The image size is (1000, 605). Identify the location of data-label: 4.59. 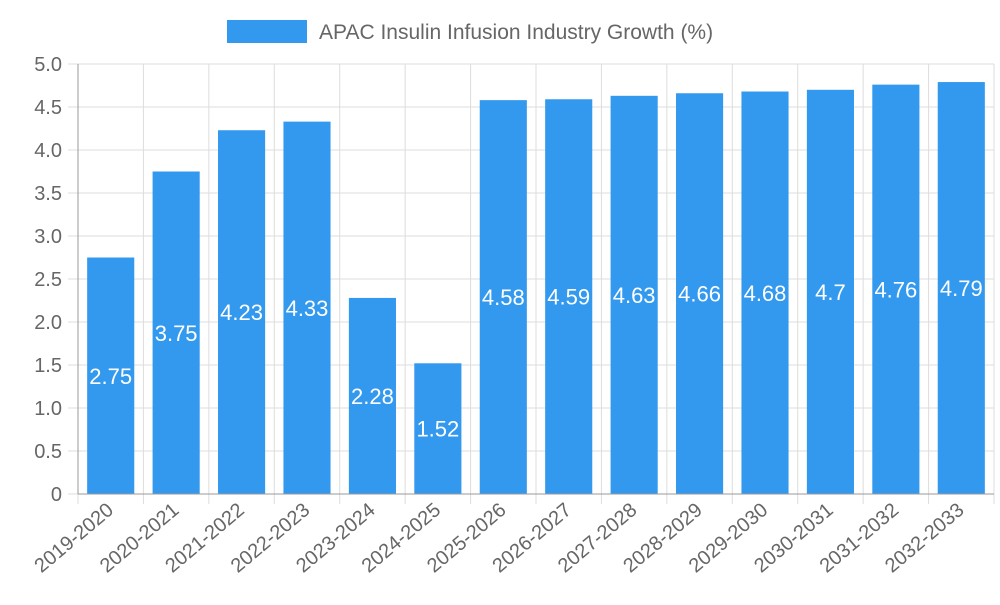
(568, 297).